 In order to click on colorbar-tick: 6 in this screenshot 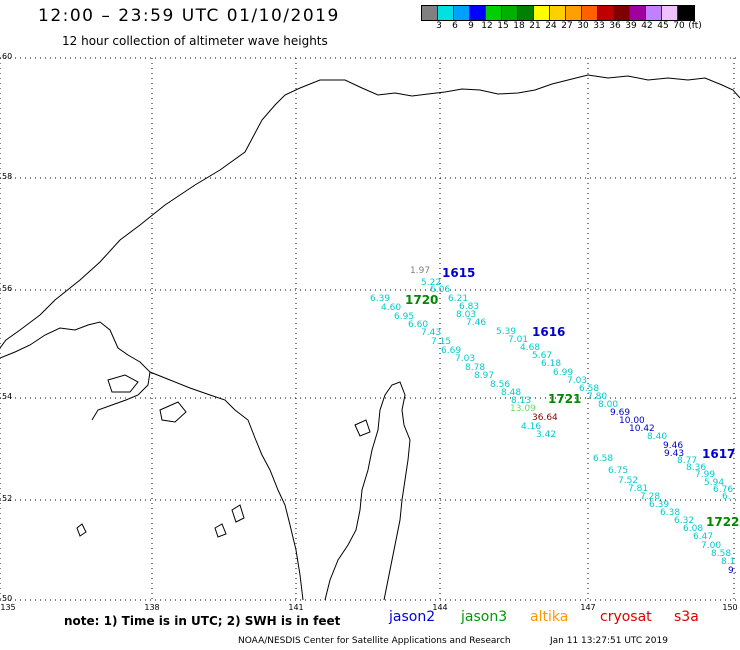, I will do `click(455, 26)`.